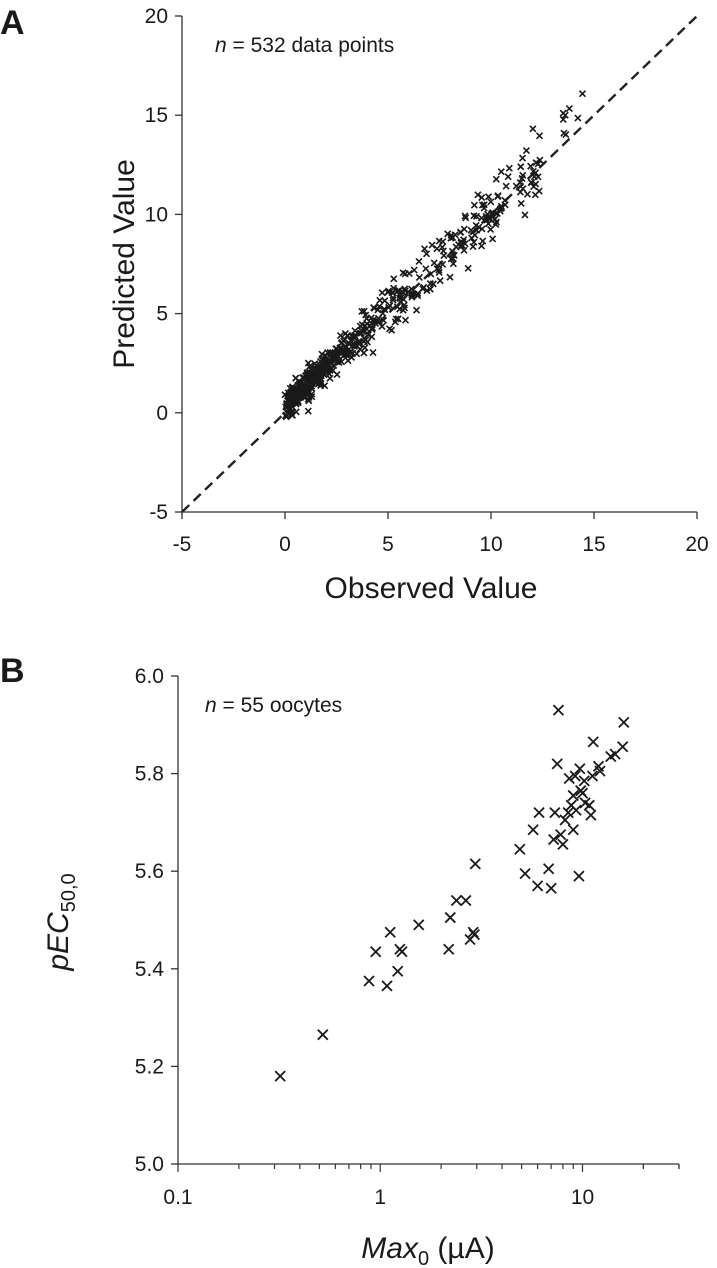 The width and height of the screenshot is (717, 1268). What do you see at coordinates (211, 705) in the screenshot?
I see `panel-b-annotation-n: n` at bounding box center [211, 705].